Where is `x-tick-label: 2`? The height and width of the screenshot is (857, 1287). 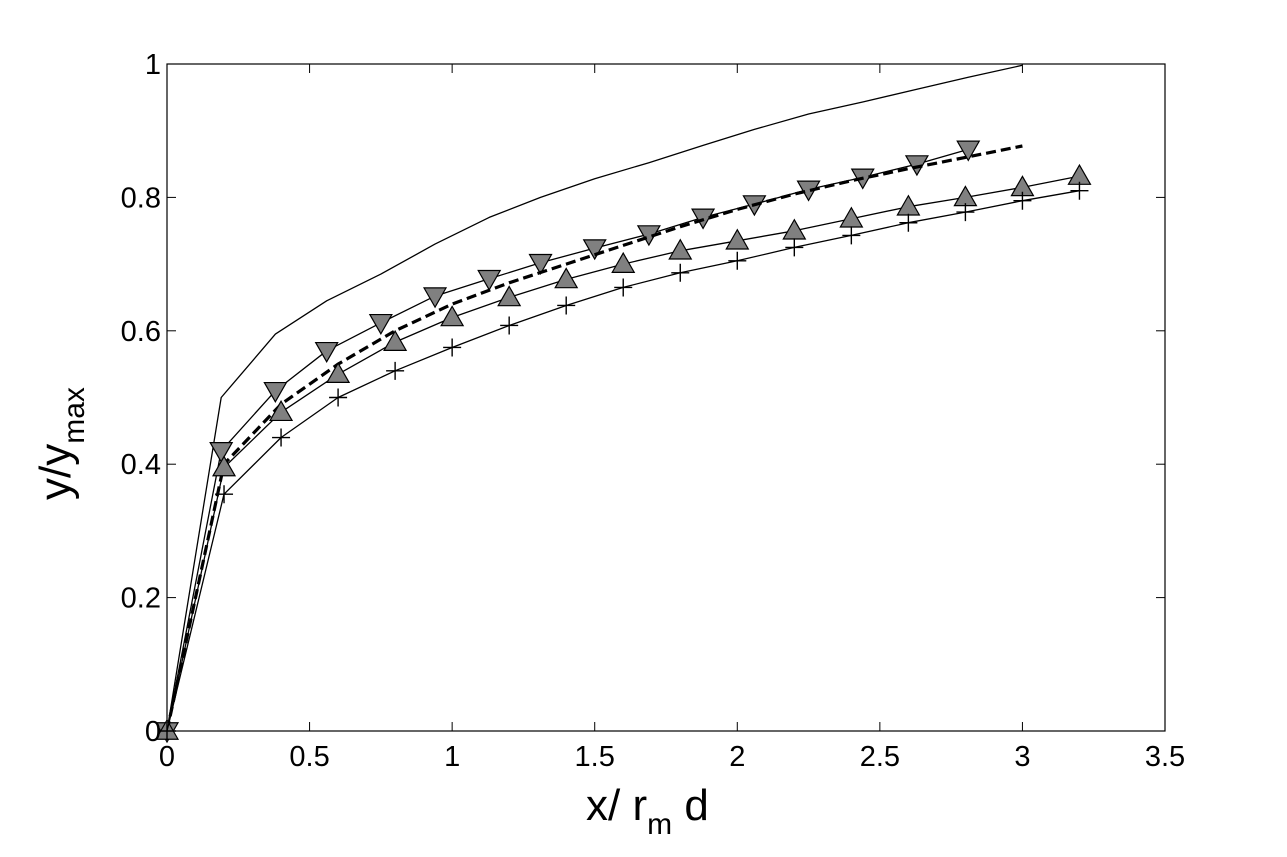 x-tick-label: 2 is located at coordinates (737, 757).